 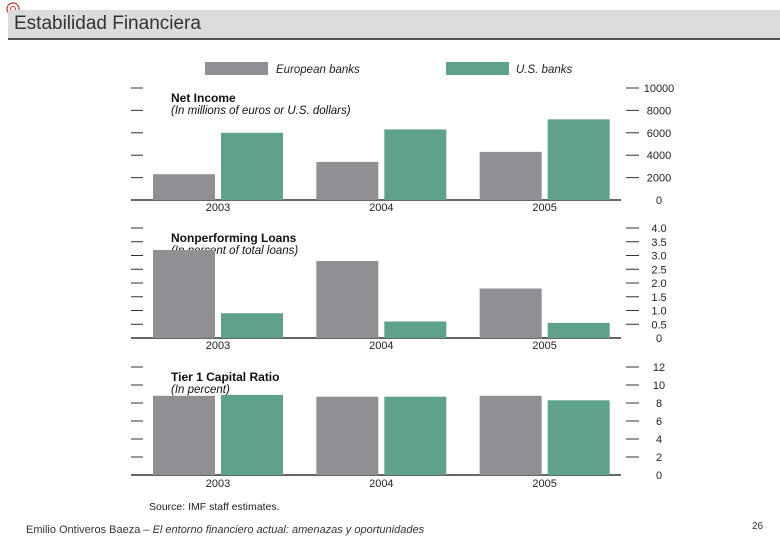 I want to click on panel-2-subtitle: (In percent), so click(x=200, y=390).